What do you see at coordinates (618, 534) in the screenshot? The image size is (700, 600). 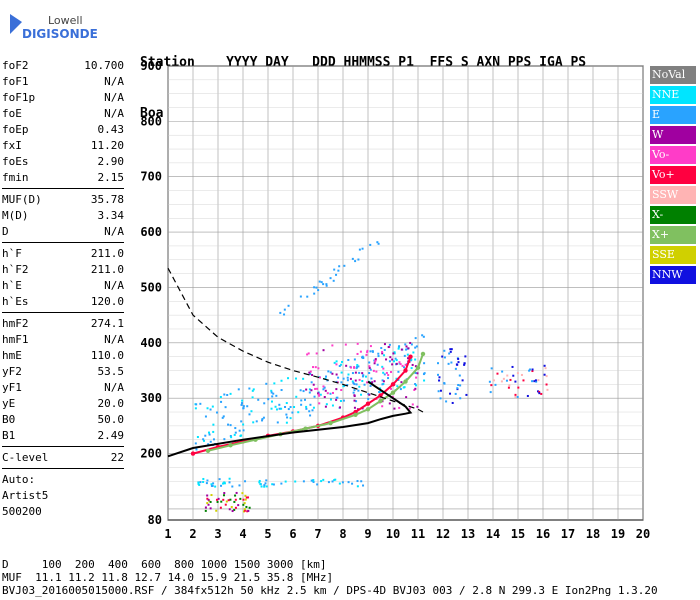 I see `x-tick-label: 19` at bounding box center [618, 534].